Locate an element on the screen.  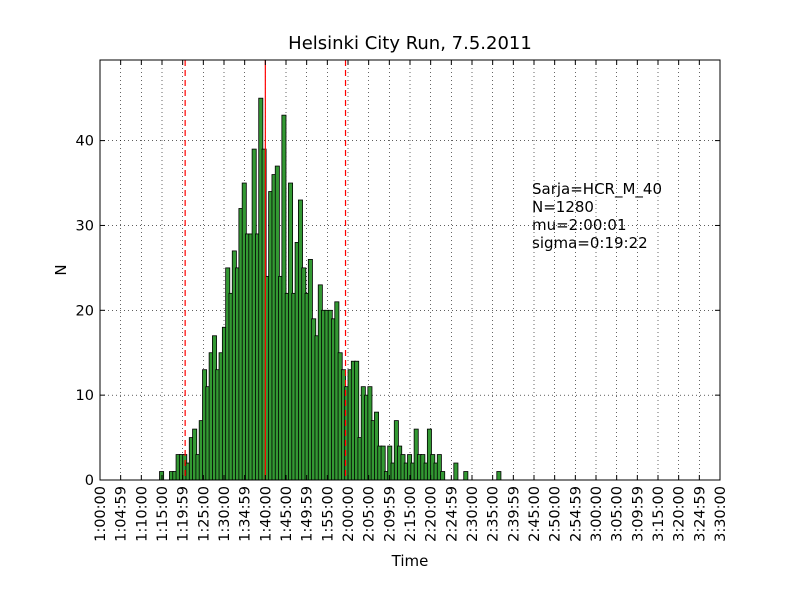
x-tick-label: 3:20:00 is located at coordinates (680, 514).